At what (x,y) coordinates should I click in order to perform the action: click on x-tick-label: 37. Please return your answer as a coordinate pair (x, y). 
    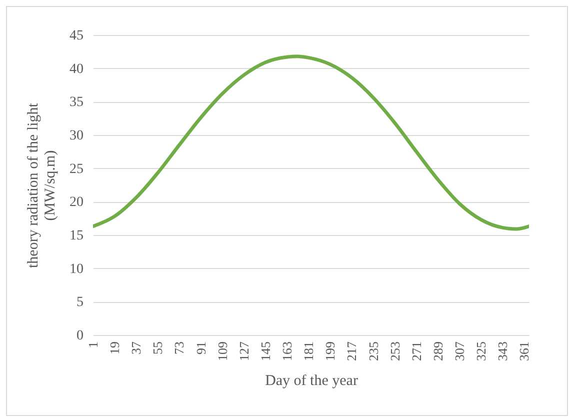
    Looking at the image, I should click on (136, 347).